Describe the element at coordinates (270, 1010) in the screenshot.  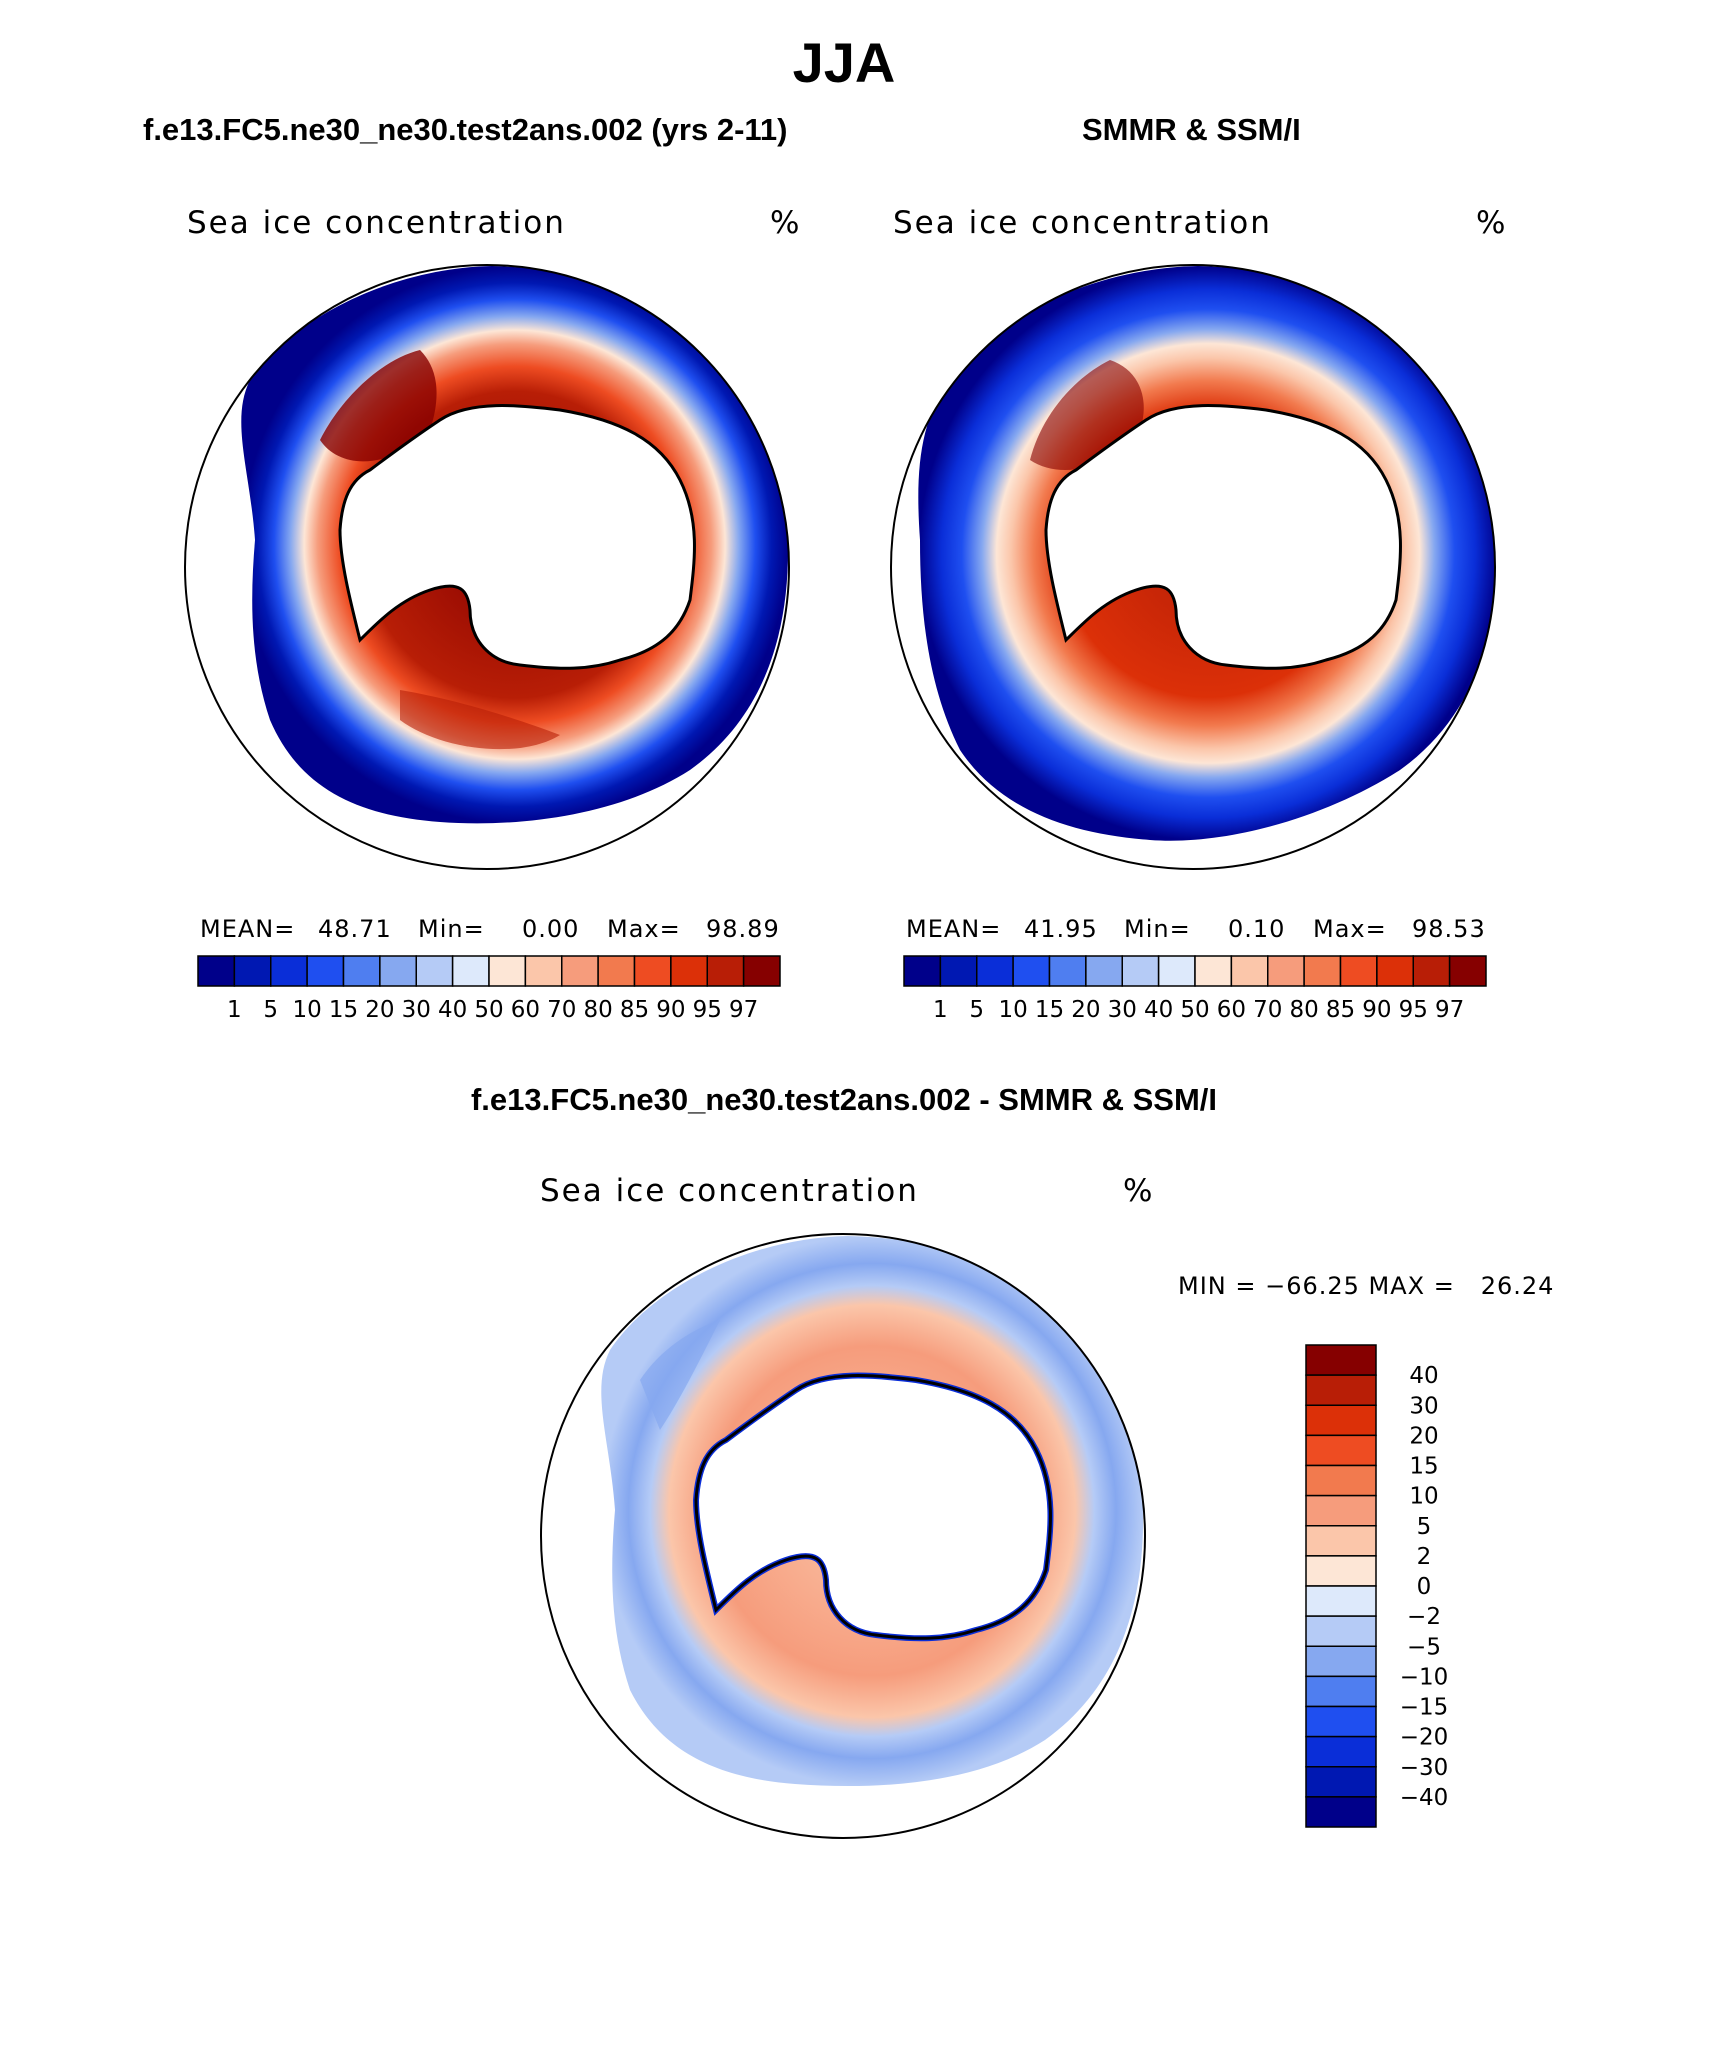
I see `colorbar-model-tick-label: 5` at that location.